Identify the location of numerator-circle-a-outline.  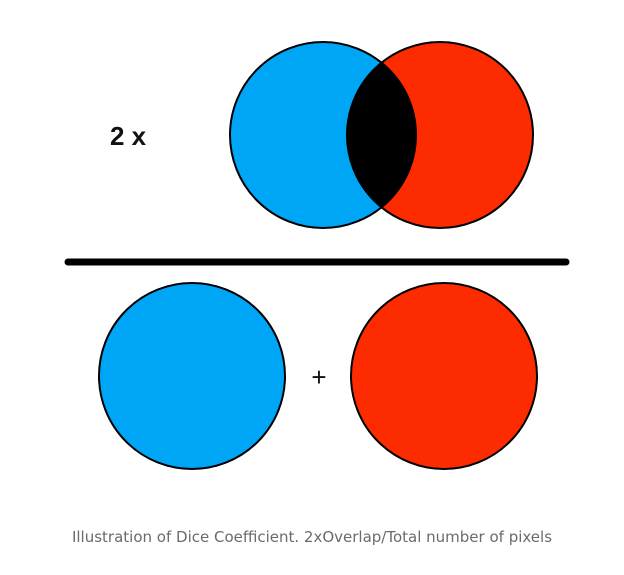
(323, 135).